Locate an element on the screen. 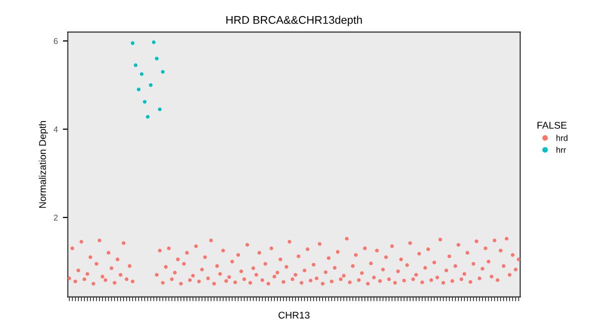 The width and height of the screenshot is (600, 331). y-tick-label: 2 is located at coordinates (56, 217).